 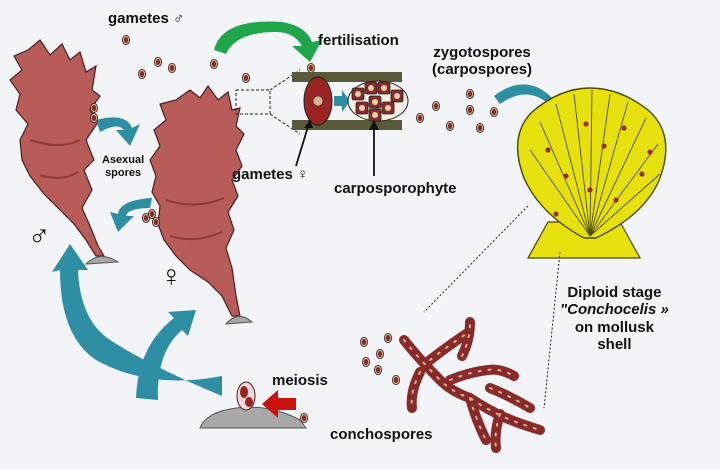 I want to click on label-gametes-female: gametes ♀, so click(x=270, y=174).